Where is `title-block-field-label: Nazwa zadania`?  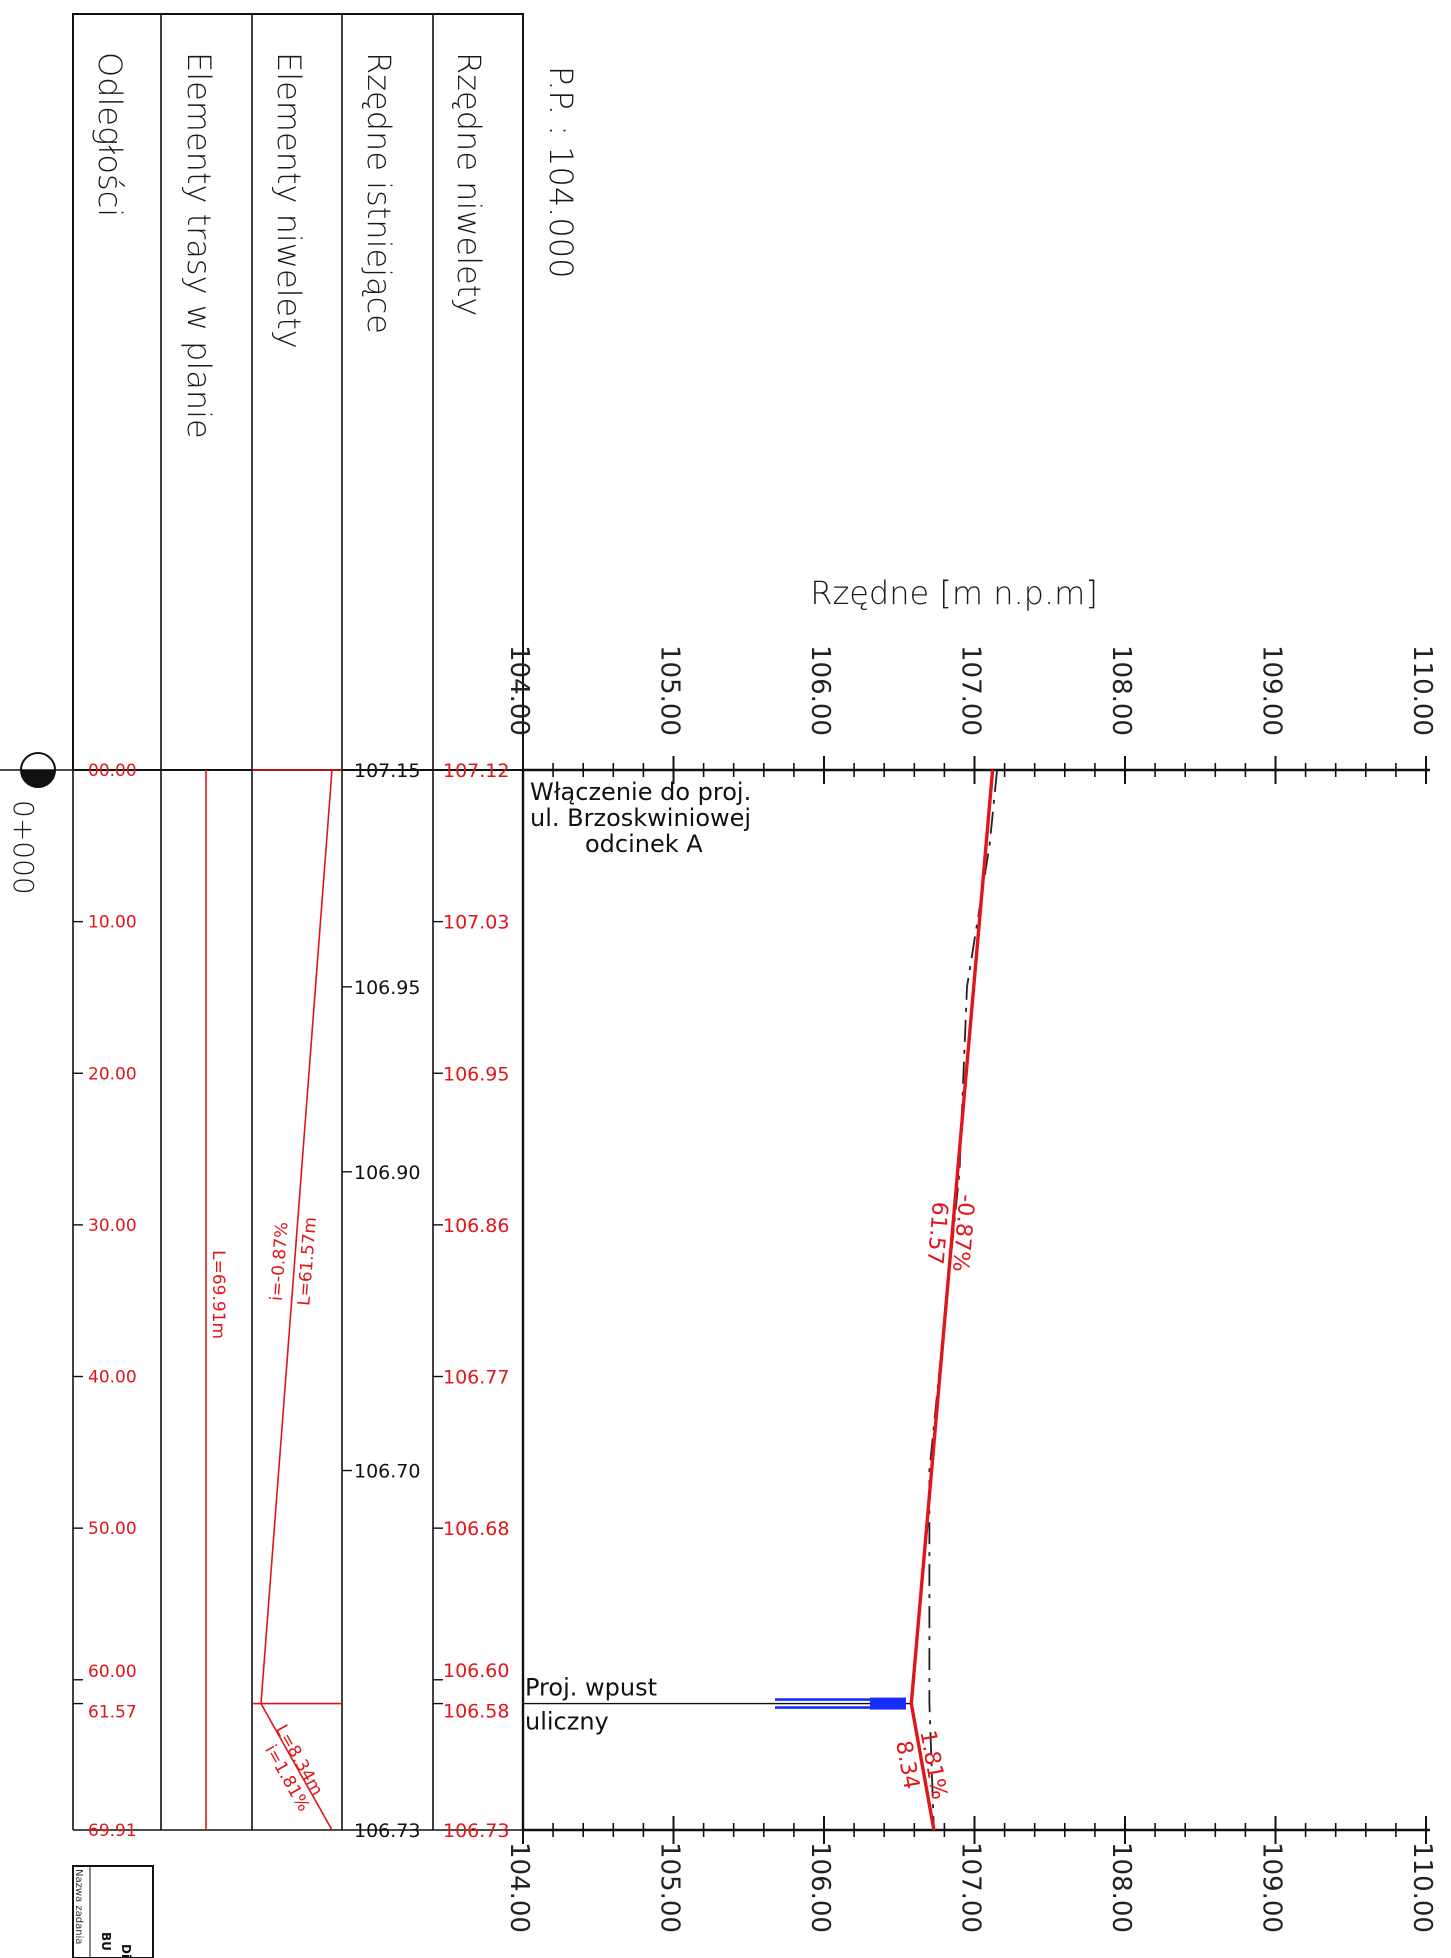 title-block-field-label: Nazwa zadania is located at coordinates (78, 1906).